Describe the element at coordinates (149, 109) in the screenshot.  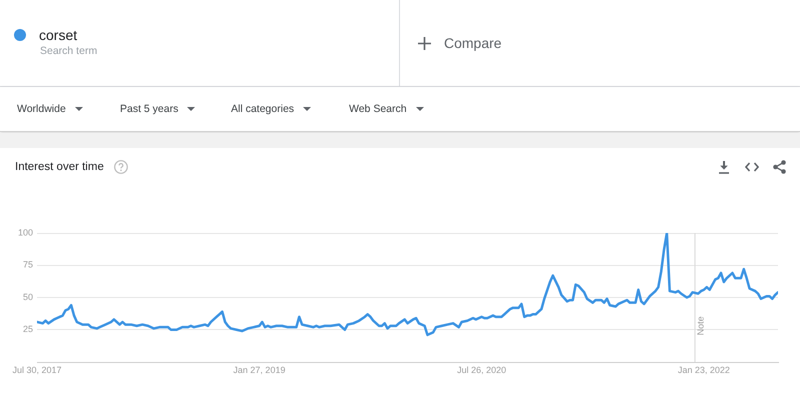
I see `text: Past 5 years` at that location.